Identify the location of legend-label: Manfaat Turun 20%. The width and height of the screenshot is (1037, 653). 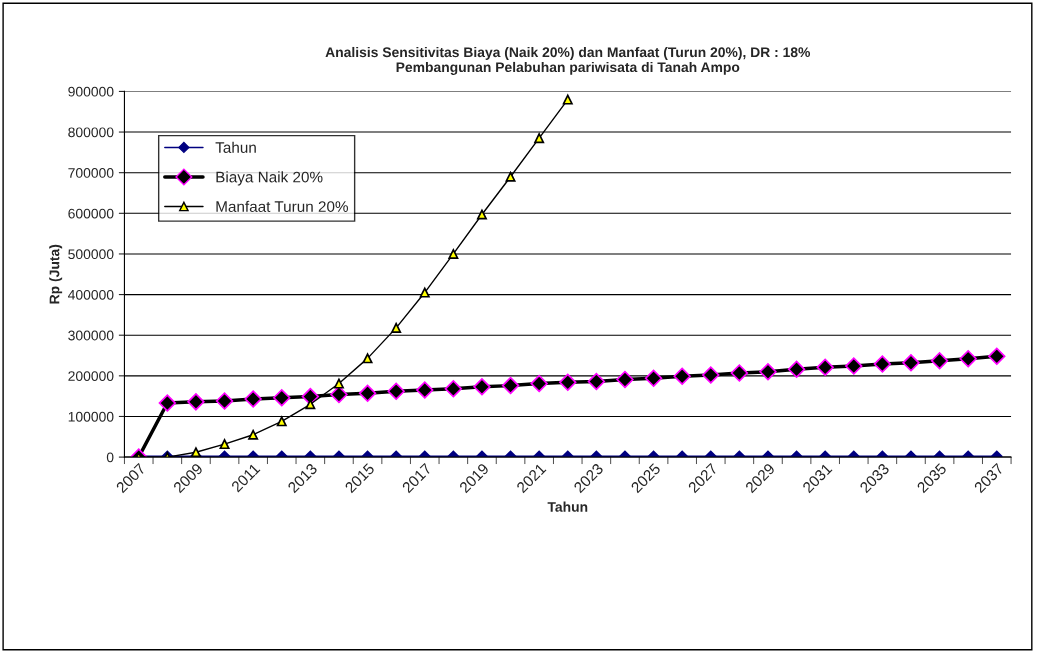
(282, 206).